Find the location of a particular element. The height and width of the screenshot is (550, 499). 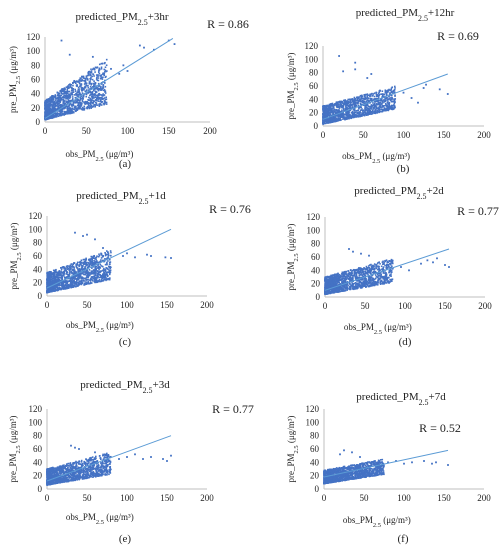

y-tick-label: 80 is located at coordinates (38, 243).